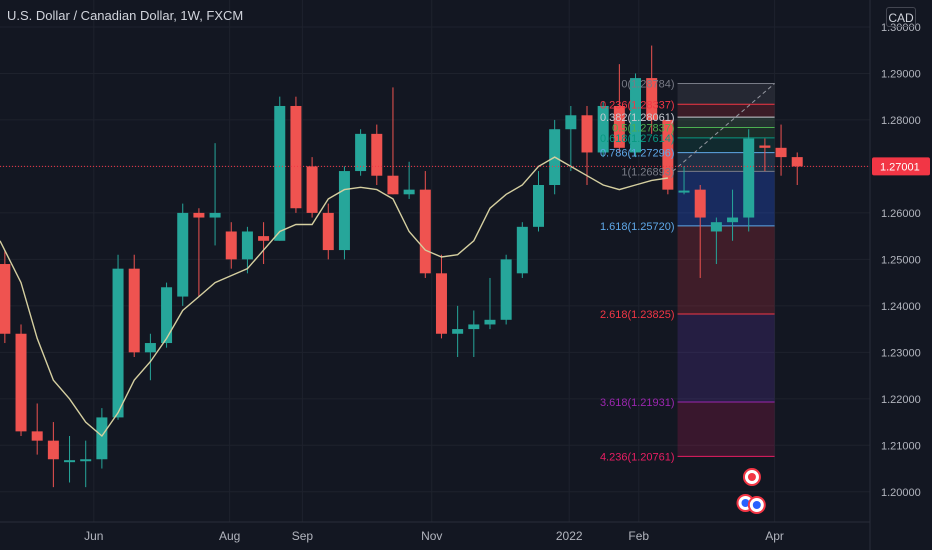  What do you see at coordinates (647, 84) in the screenshot?
I see `fib-level-label: 0(1.28784)` at bounding box center [647, 84].